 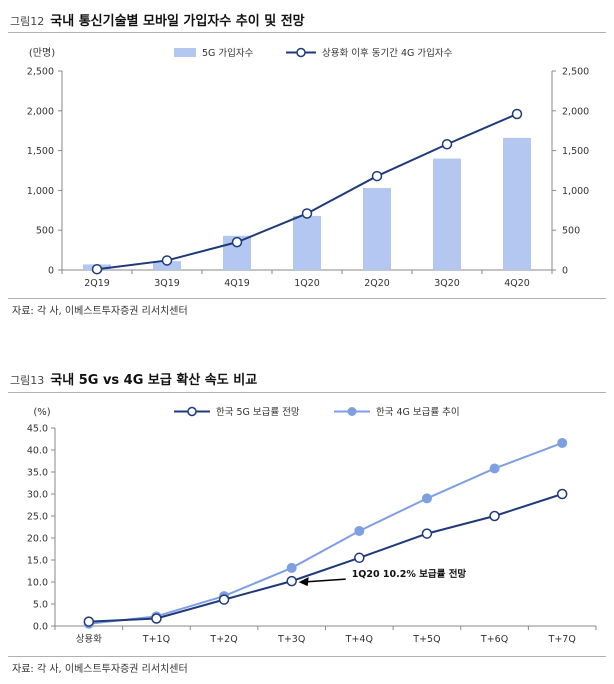 What do you see at coordinates (167, 283) in the screenshot?
I see `x-tick-label: 3Q19` at bounding box center [167, 283].